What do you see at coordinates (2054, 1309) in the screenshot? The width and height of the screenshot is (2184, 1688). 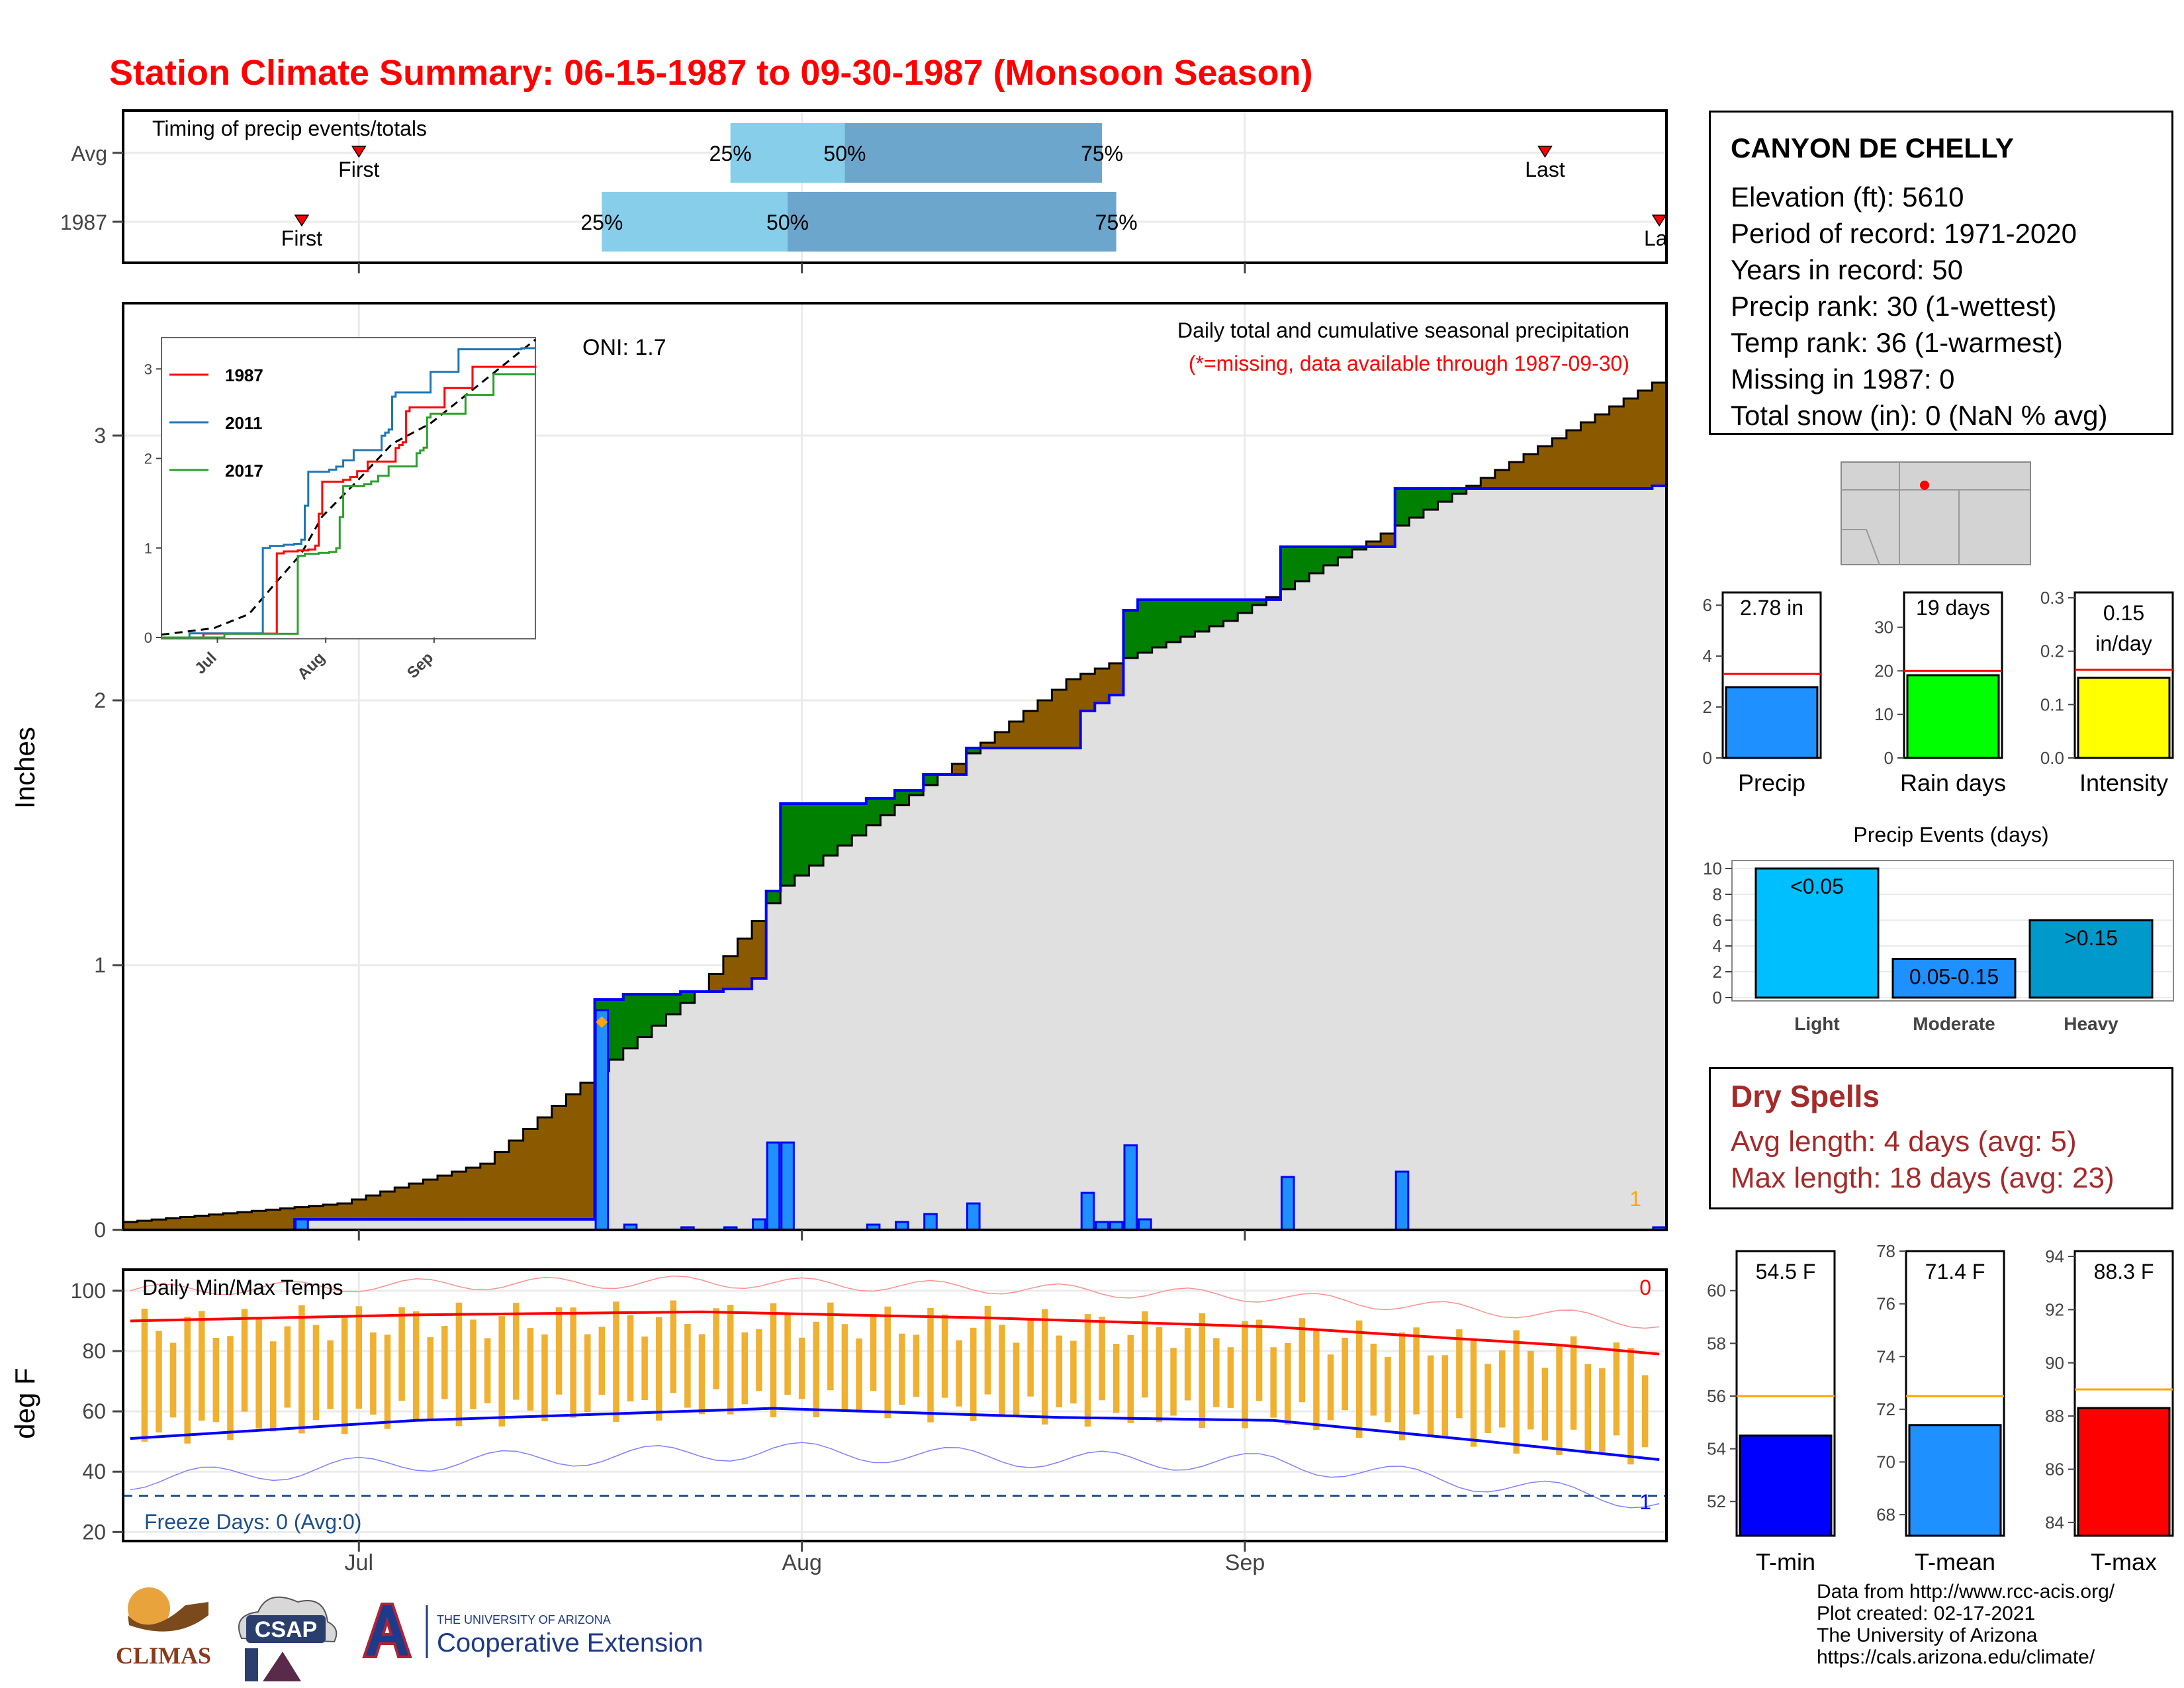 I see `t-max-y-tick-label: 92` at bounding box center [2054, 1309].